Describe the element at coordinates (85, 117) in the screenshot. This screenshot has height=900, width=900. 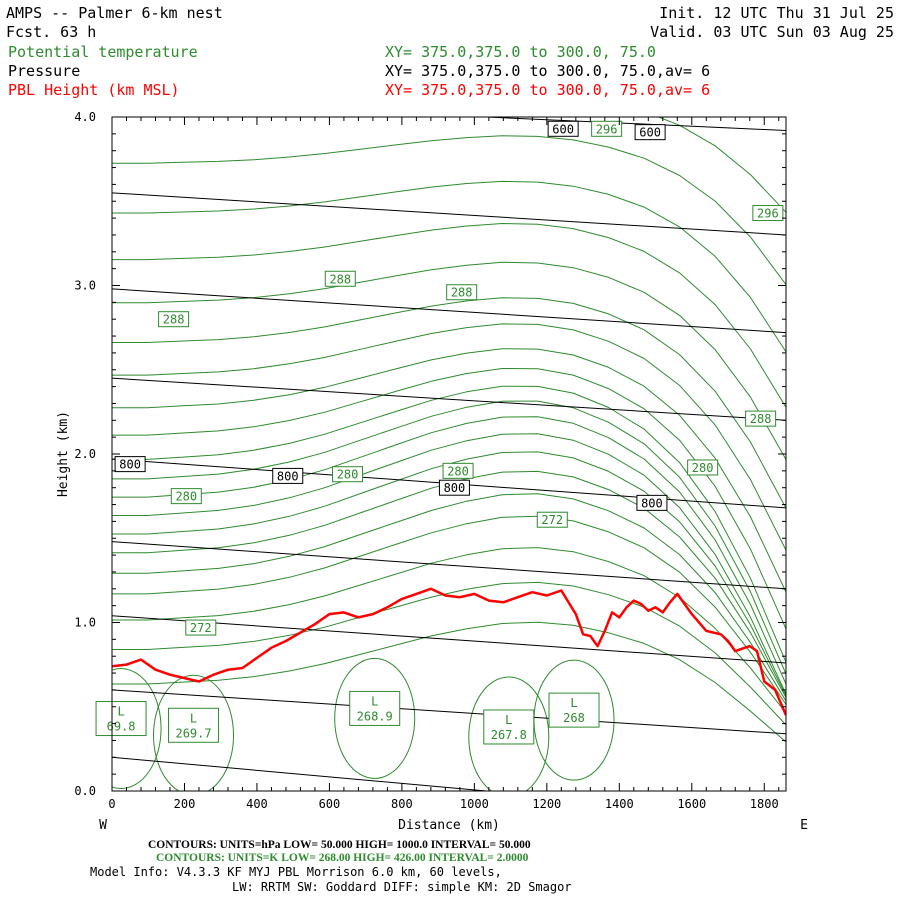
I see `y-tick-label: 4.0` at that location.